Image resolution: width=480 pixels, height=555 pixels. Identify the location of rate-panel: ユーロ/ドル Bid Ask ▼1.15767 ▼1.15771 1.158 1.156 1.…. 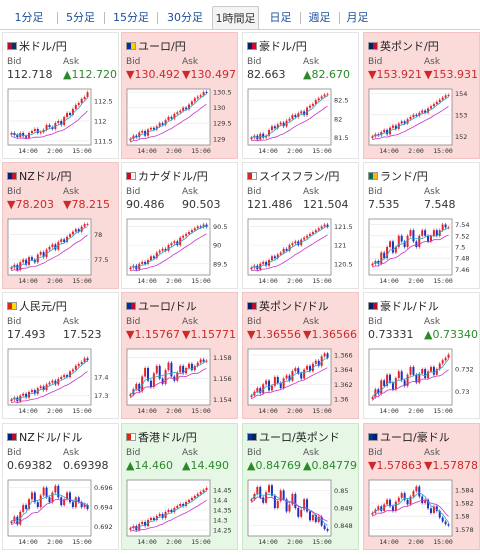
(179, 355).